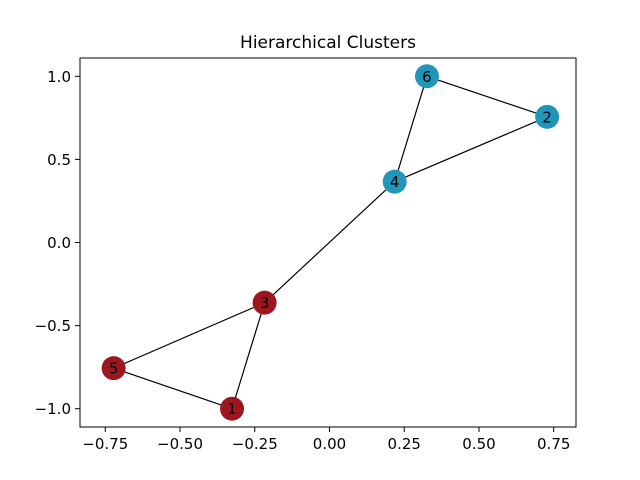  I want to click on x-tick-label: 0.25, so click(404, 444).